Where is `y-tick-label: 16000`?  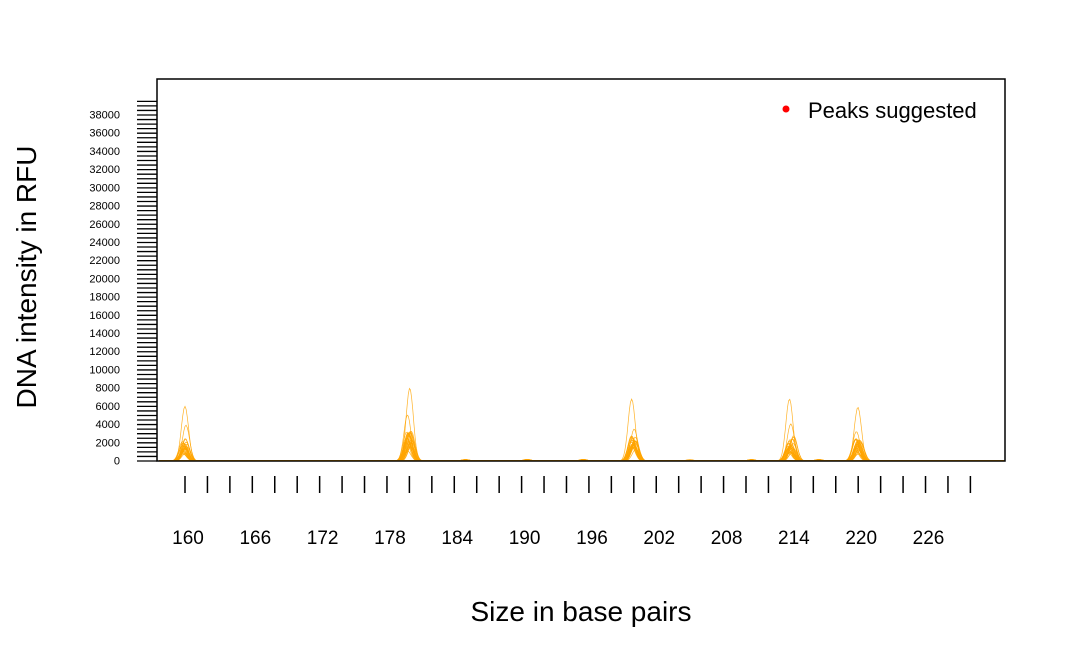 y-tick-label: 16000 is located at coordinates (104, 316).